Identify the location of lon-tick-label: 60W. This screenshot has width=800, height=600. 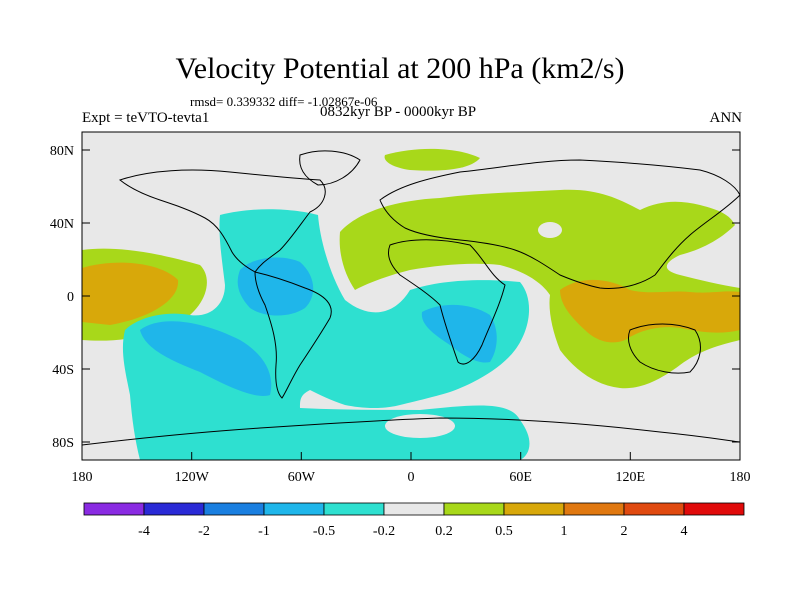
(302, 477).